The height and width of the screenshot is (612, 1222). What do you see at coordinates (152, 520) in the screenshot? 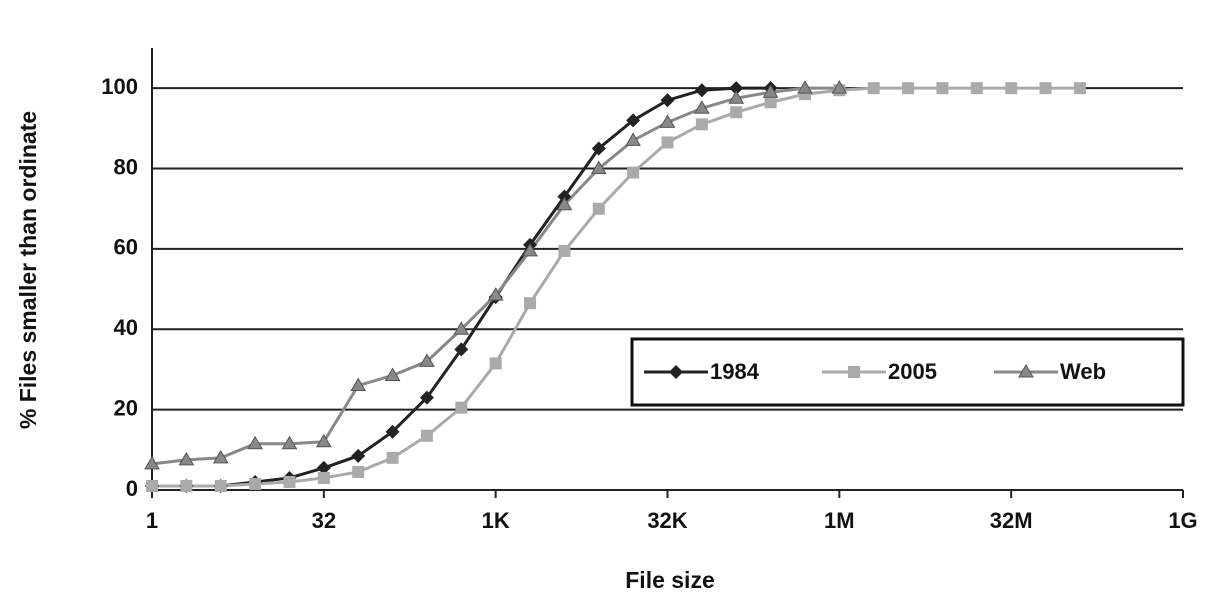
I see `x-tick-label: 1` at bounding box center [152, 520].